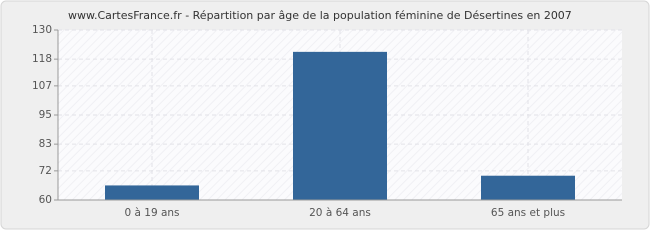 This screenshot has height=240, width=650. Describe the element at coordinates (45, 171) in the screenshot. I see `y-tick-label: 72` at that location.